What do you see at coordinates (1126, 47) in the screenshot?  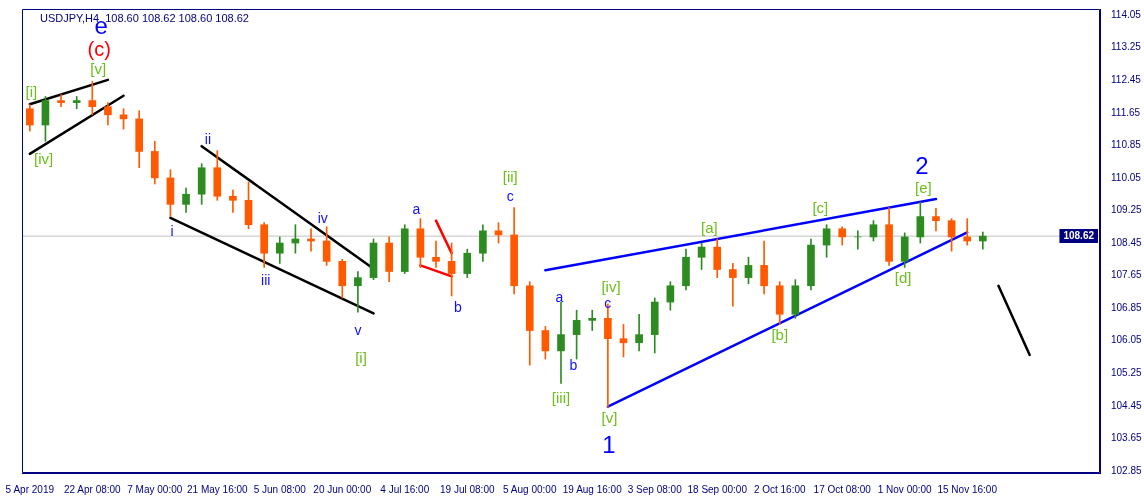 I see `y-tick-label: 113.25` at bounding box center [1126, 47].